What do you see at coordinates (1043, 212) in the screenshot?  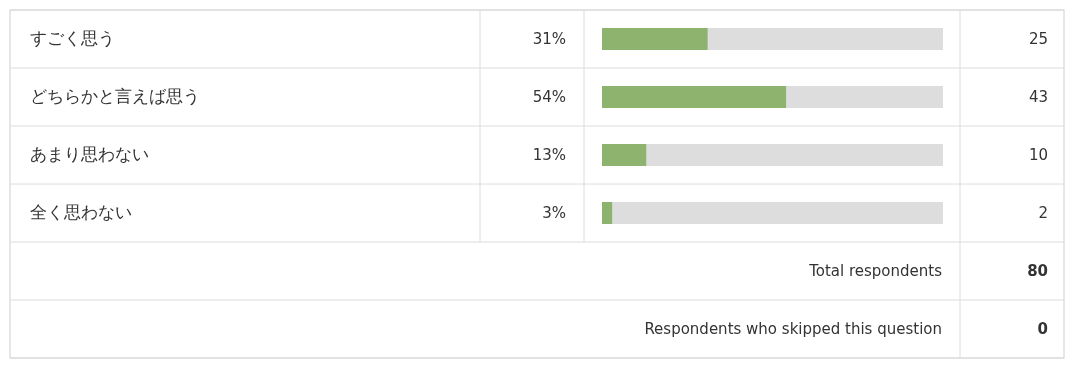 I see `text: 2` at bounding box center [1043, 212].